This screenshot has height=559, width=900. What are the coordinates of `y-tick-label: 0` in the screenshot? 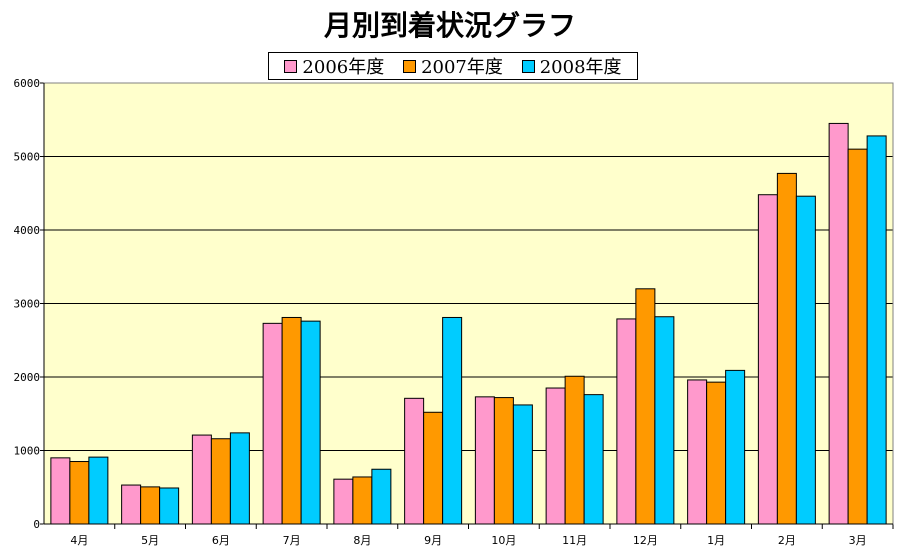 It's located at (36, 524).